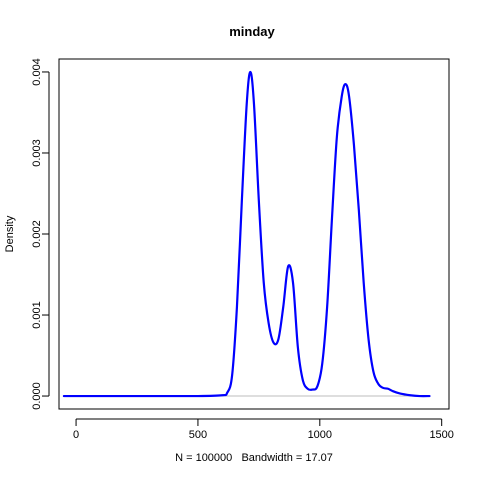 This screenshot has height=480, width=480. What do you see at coordinates (263, 429) in the screenshot?
I see `x-axis: 0 500 1000 1500` at bounding box center [263, 429].